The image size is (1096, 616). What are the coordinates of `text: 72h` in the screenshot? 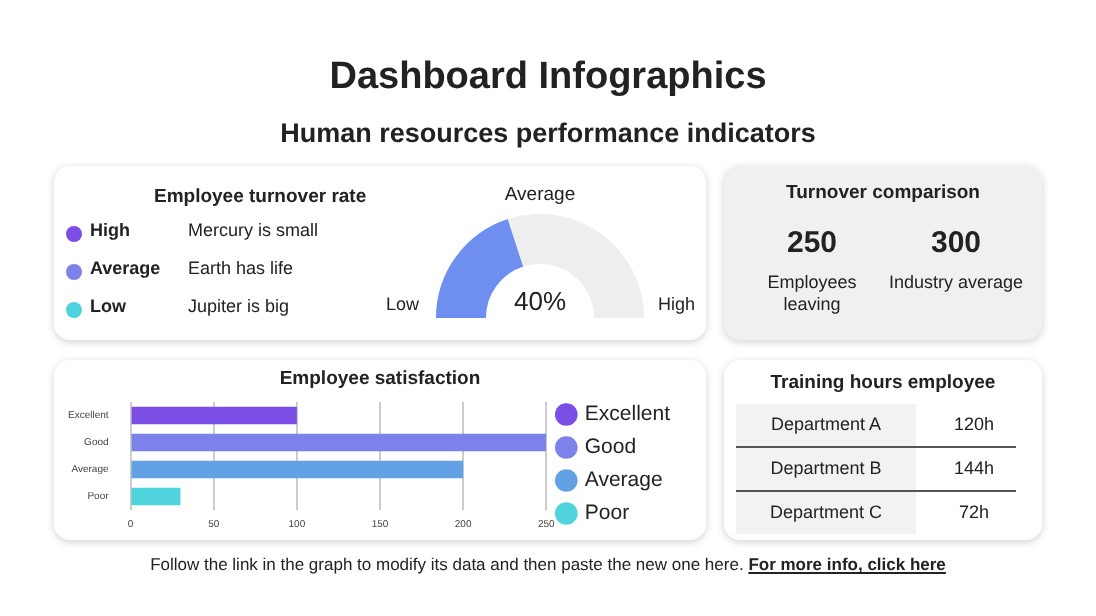 It's located at (974, 512).